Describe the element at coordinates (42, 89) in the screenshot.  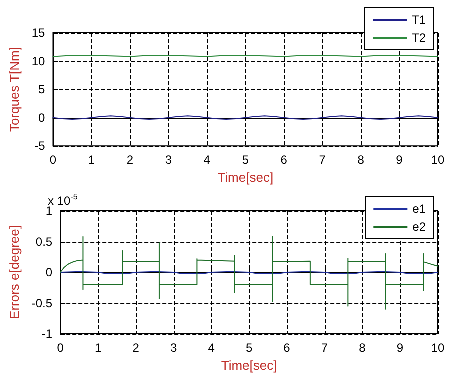
I see `y-tick-label: 5` at that location.